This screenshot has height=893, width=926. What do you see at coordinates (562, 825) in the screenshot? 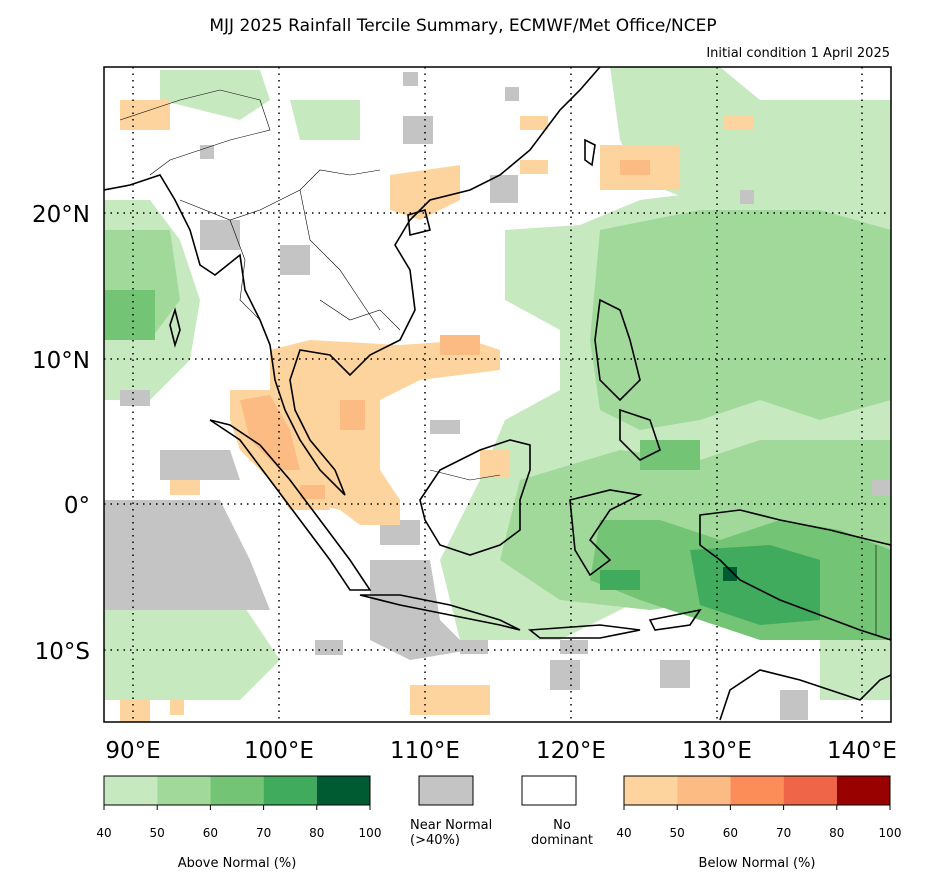
I see `no-dominant-label-line1: No` at bounding box center [562, 825].